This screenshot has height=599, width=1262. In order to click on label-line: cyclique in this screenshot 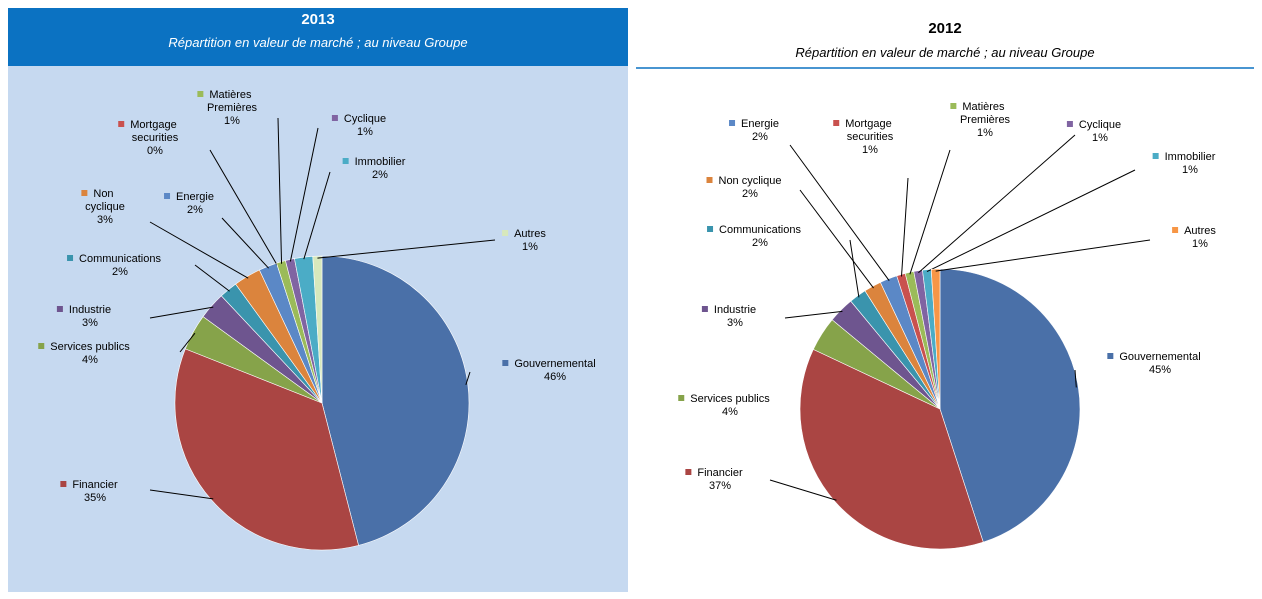, I will do `click(105, 207)`.